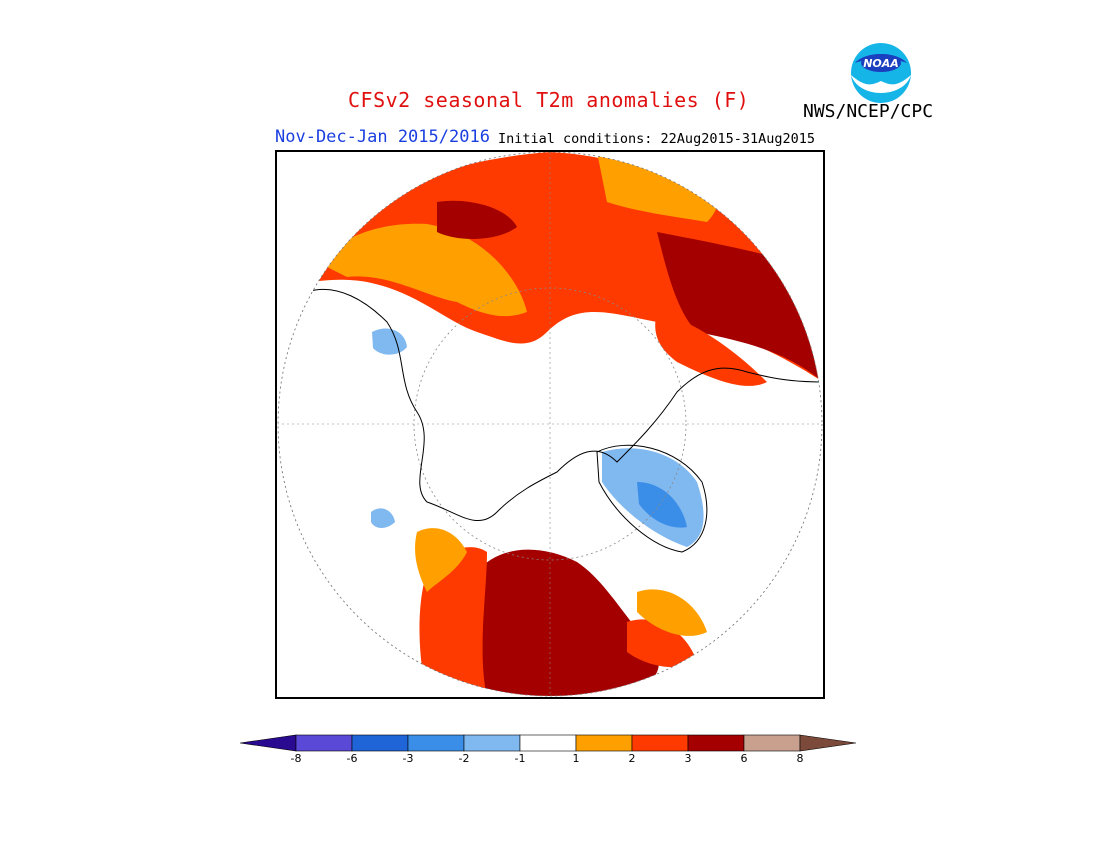 The width and height of the screenshot is (1100, 850). I want to click on season-label: Nov-Dec-Jan 2015/2016, so click(382, 137).